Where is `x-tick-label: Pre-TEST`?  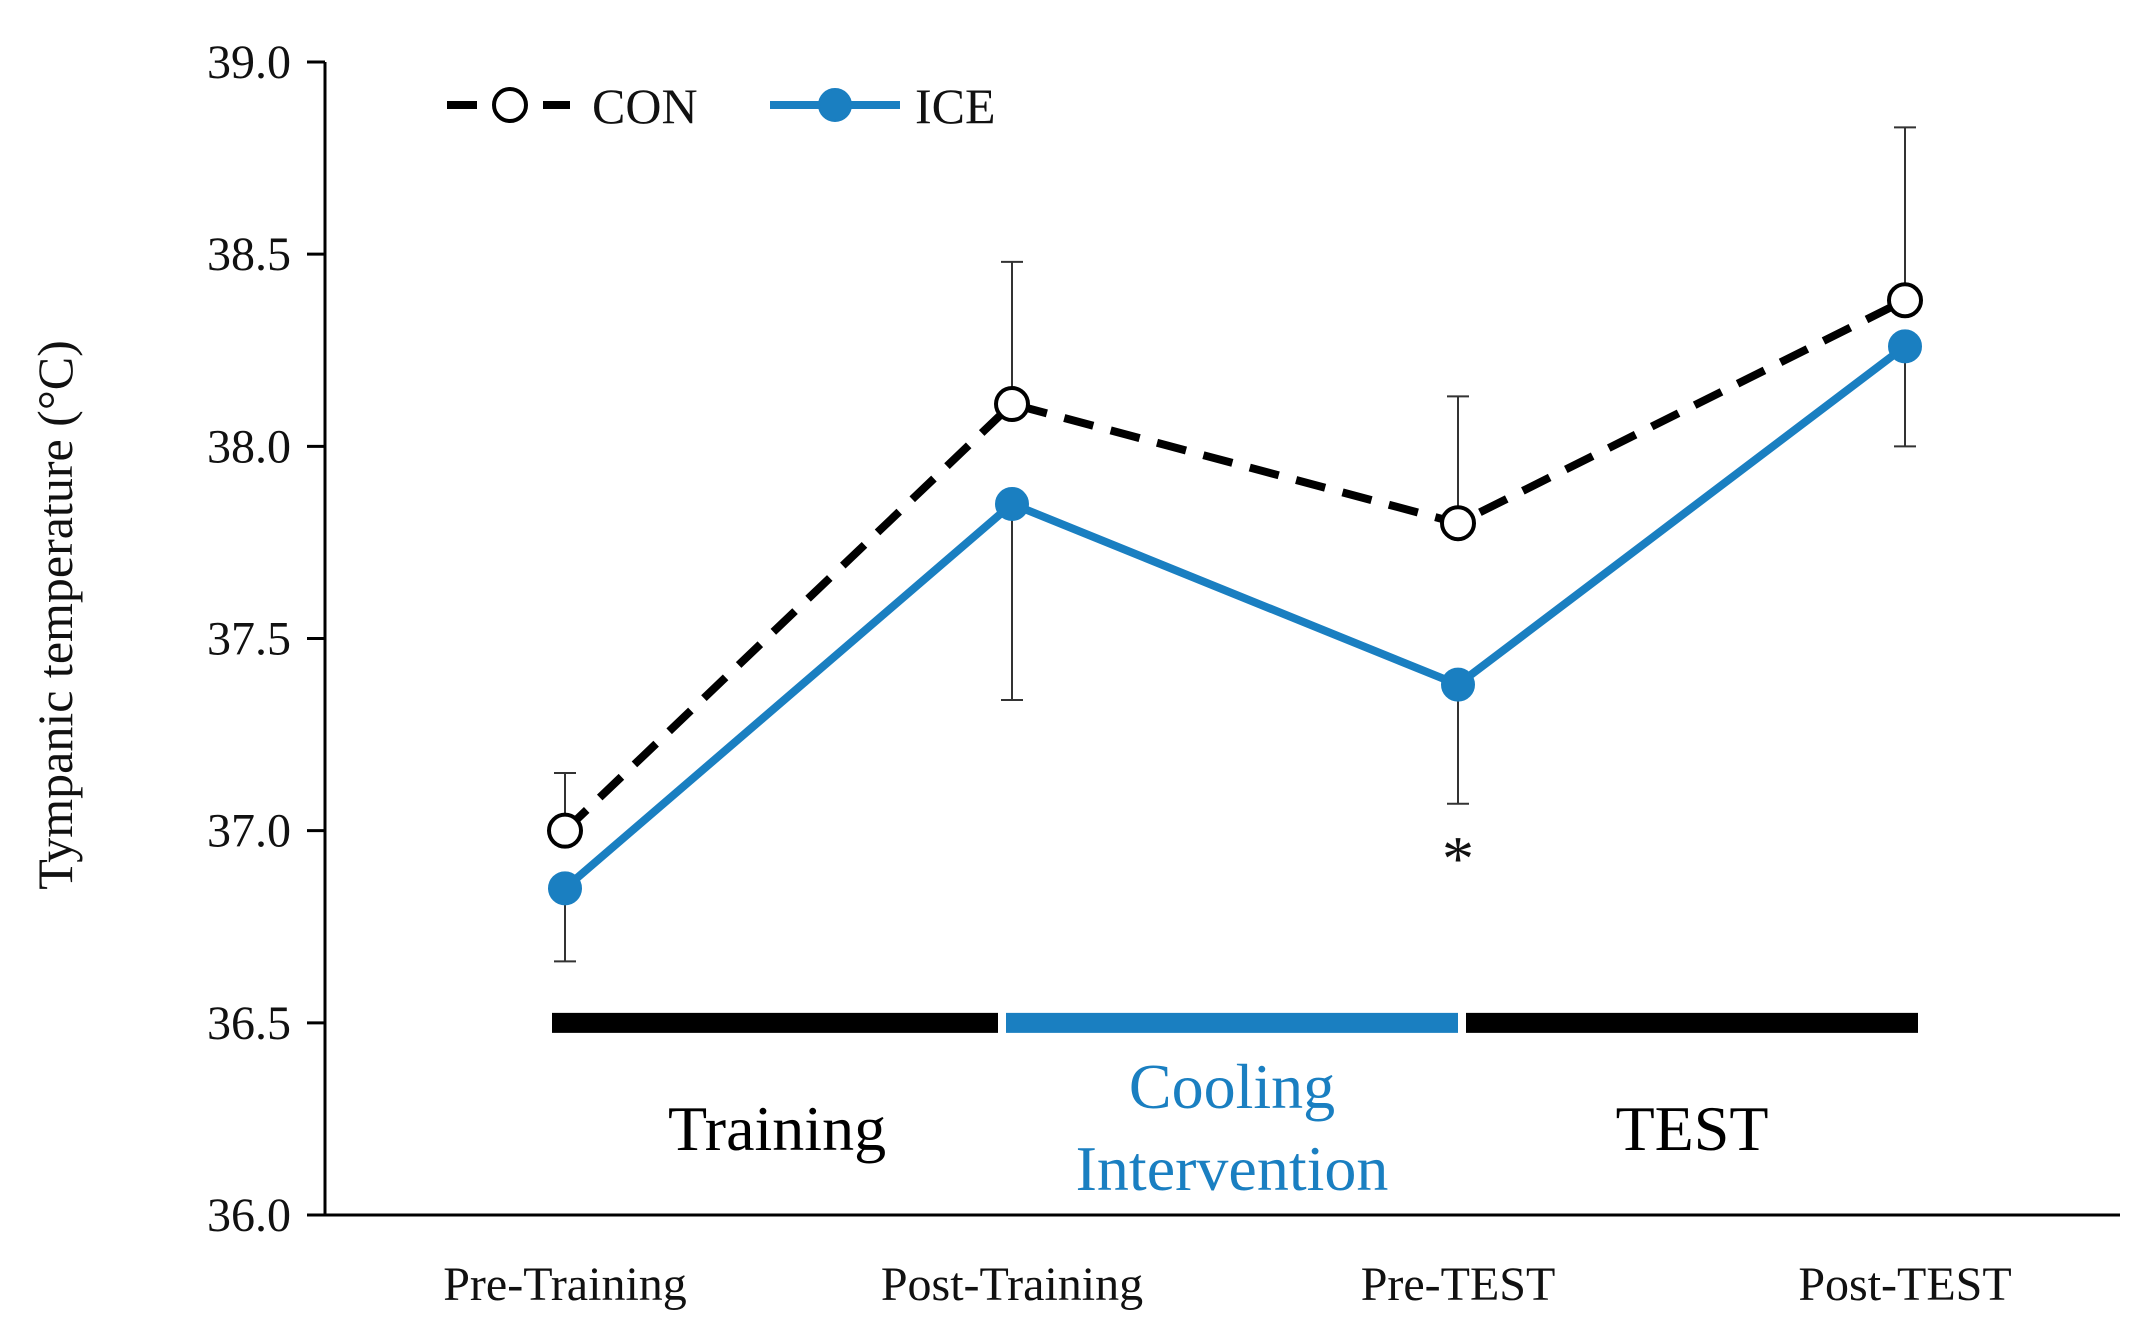
x-tick-label: Pre-TEST is located at coordinates (1458, 1284).